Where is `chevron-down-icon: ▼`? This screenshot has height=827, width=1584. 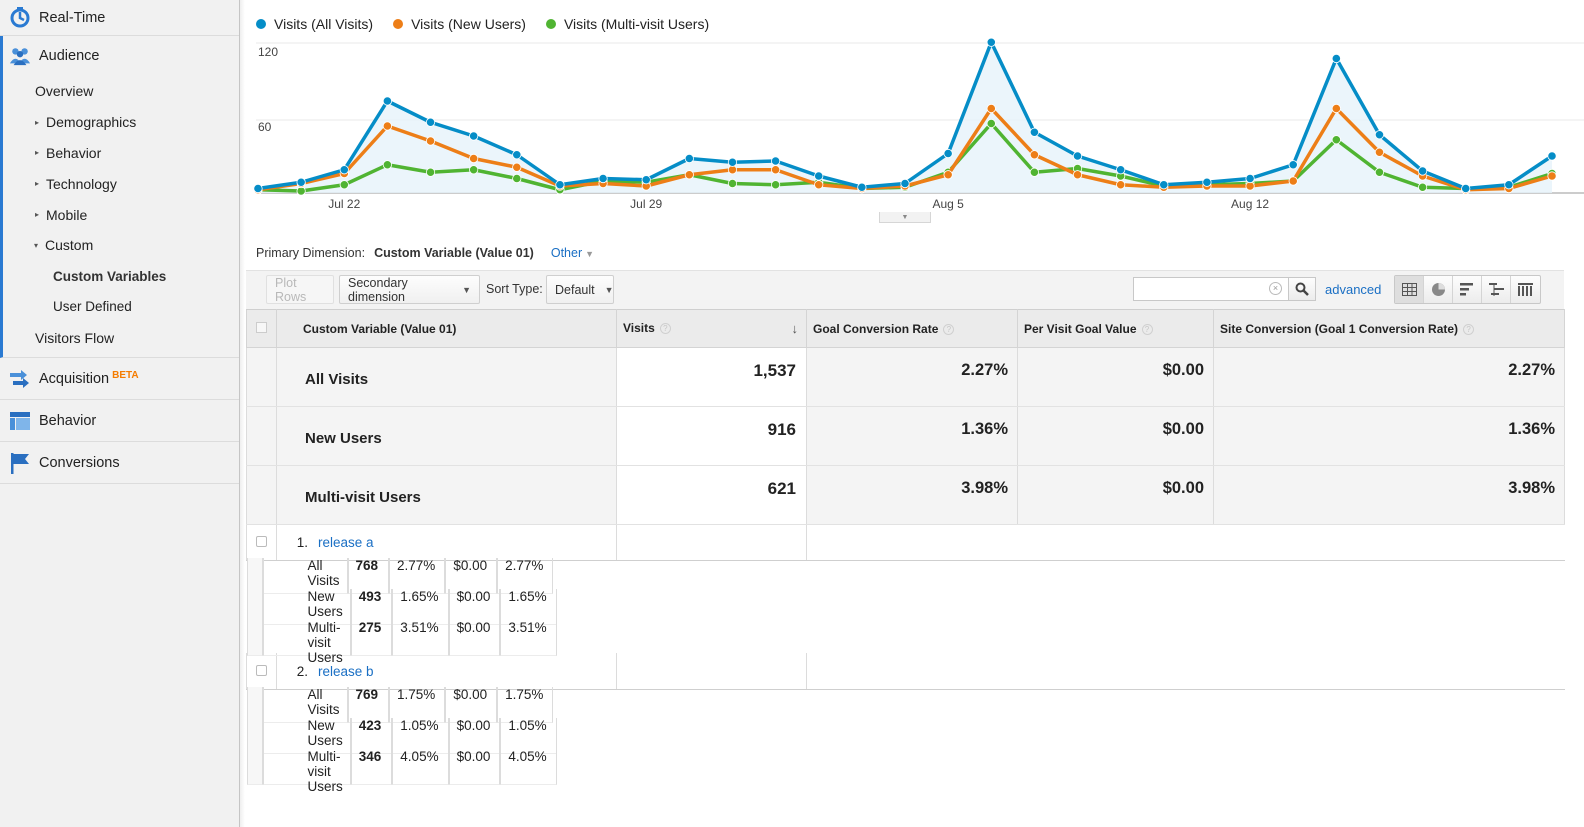
chevron-down-icon: ▼ is located at coordinates (905, 217).